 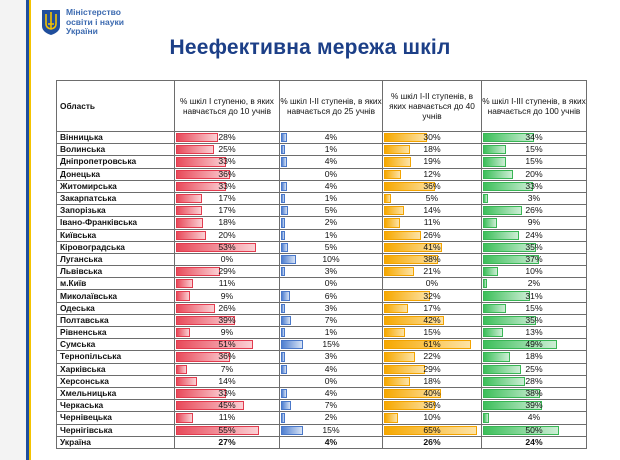 What do you see at coordinates (321, 442) in the screenshot?
I see `total-row: Україна 27% 4% 26% 24%` at bounding box center [321, 442].